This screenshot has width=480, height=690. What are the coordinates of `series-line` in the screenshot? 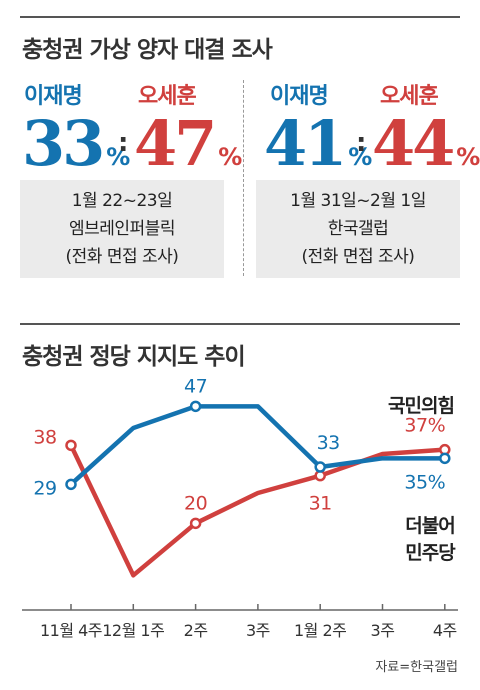 It's located at (258, 445).